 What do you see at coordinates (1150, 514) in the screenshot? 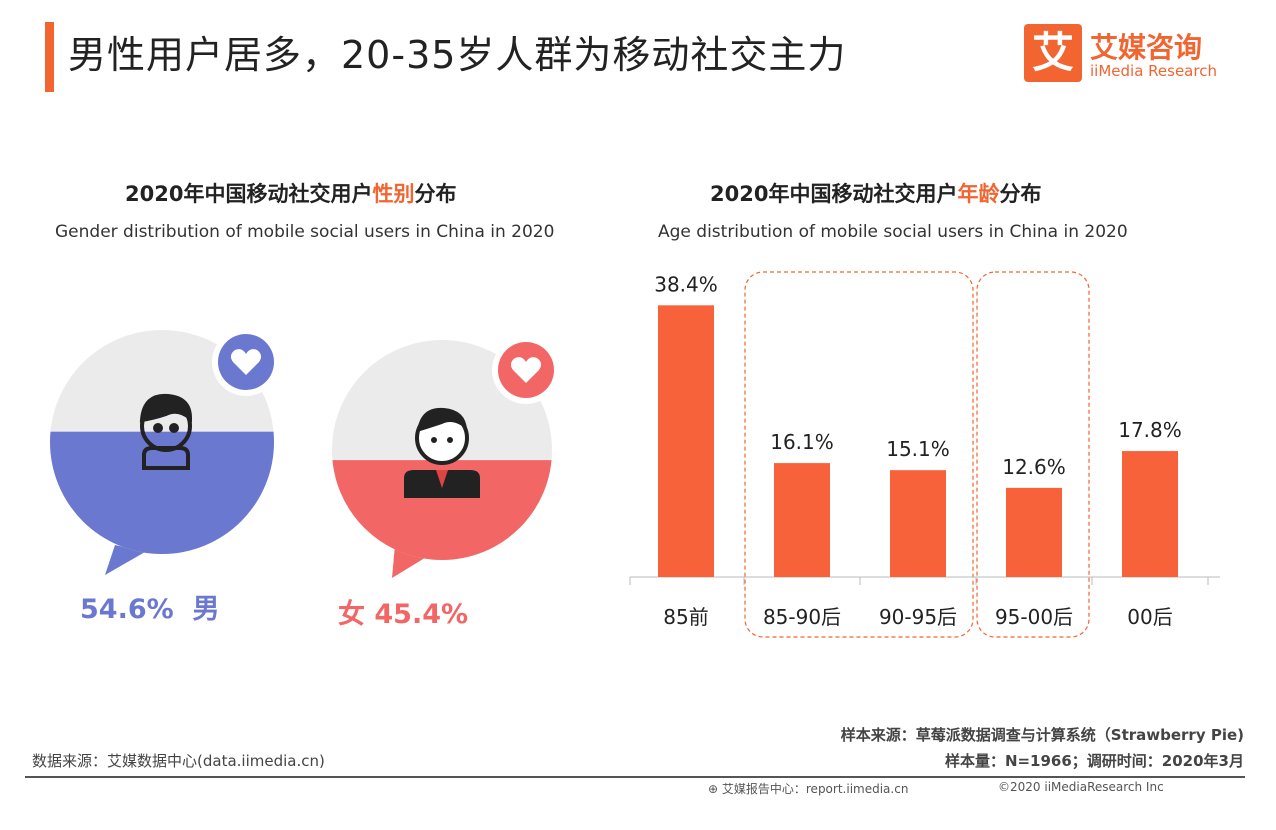
I see `bar-00后` at bounding box center [1150, 514].